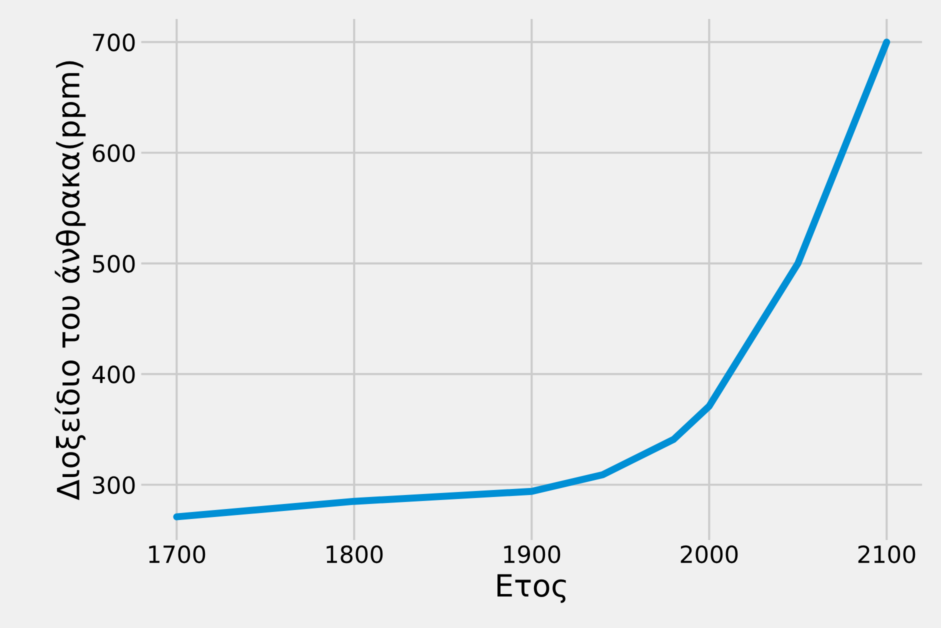 The width and height of the screenshot is (941, 628). Describe the element at coordinates (177, 554) in the screenshot. I see `x-tick-label: 1700` at that location.